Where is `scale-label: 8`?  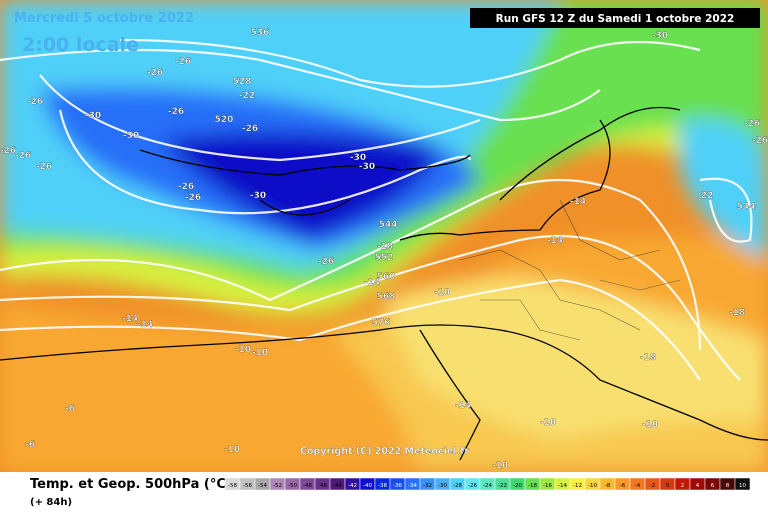
scale-label: 8 is located at coordinates (728, 486).